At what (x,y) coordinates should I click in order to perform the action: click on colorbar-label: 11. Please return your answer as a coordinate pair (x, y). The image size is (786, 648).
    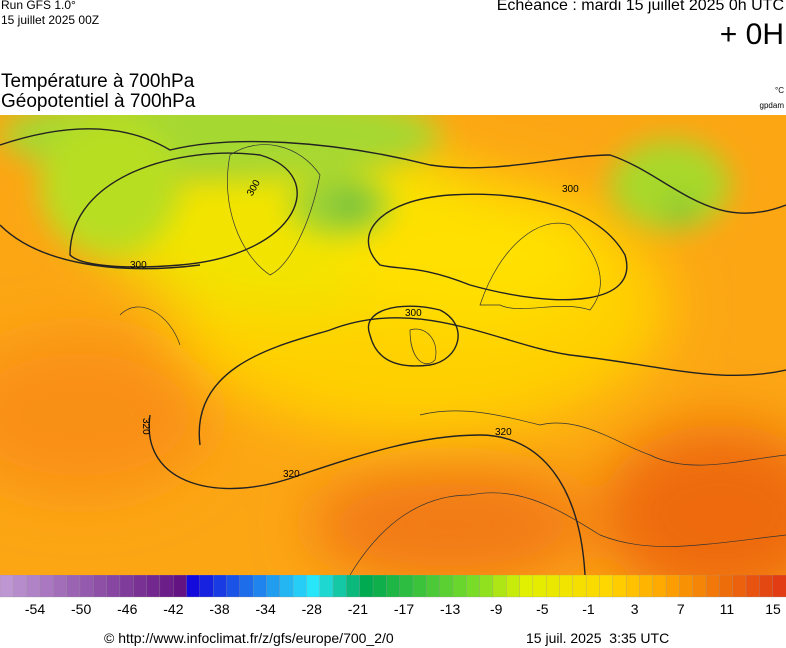
    Looking at the image, I should click on (727, 609).